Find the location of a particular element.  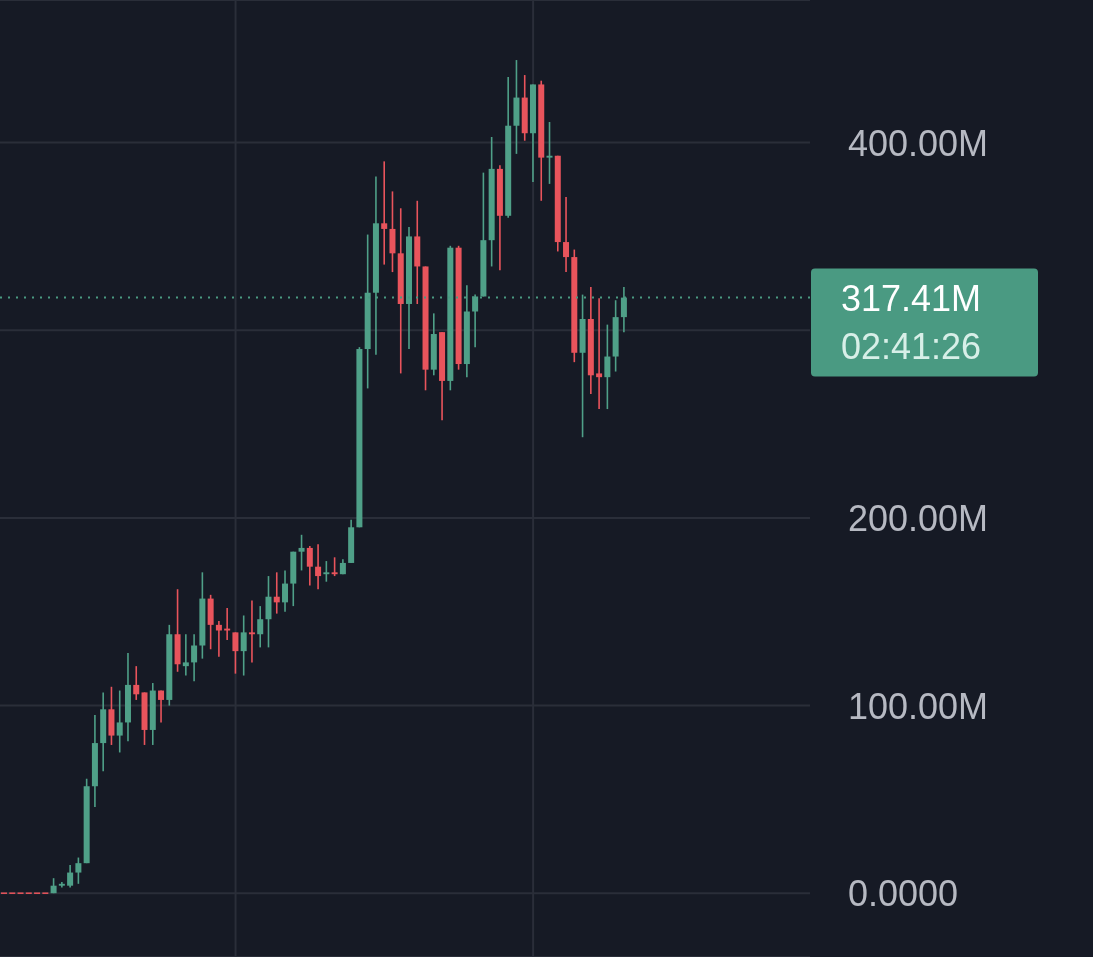

y-tick-label: 200.00M is located at coordinates (918, 518).